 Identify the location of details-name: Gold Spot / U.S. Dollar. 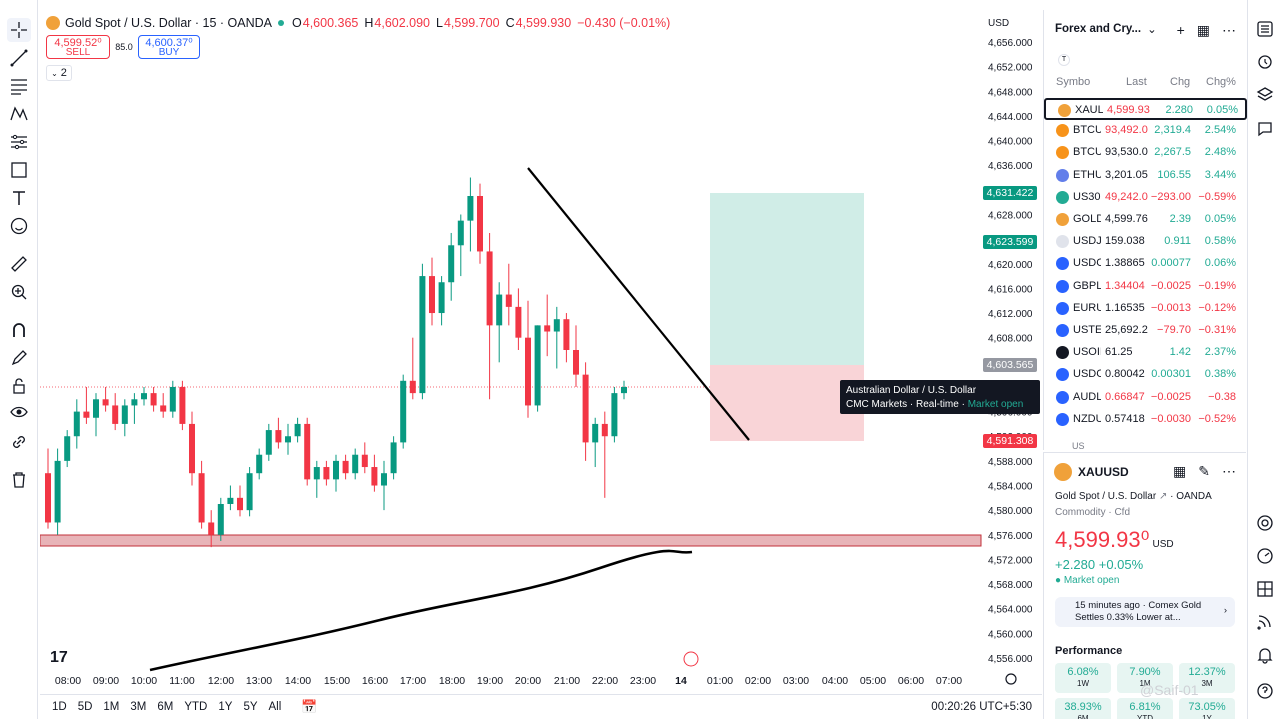
(1106, 496).